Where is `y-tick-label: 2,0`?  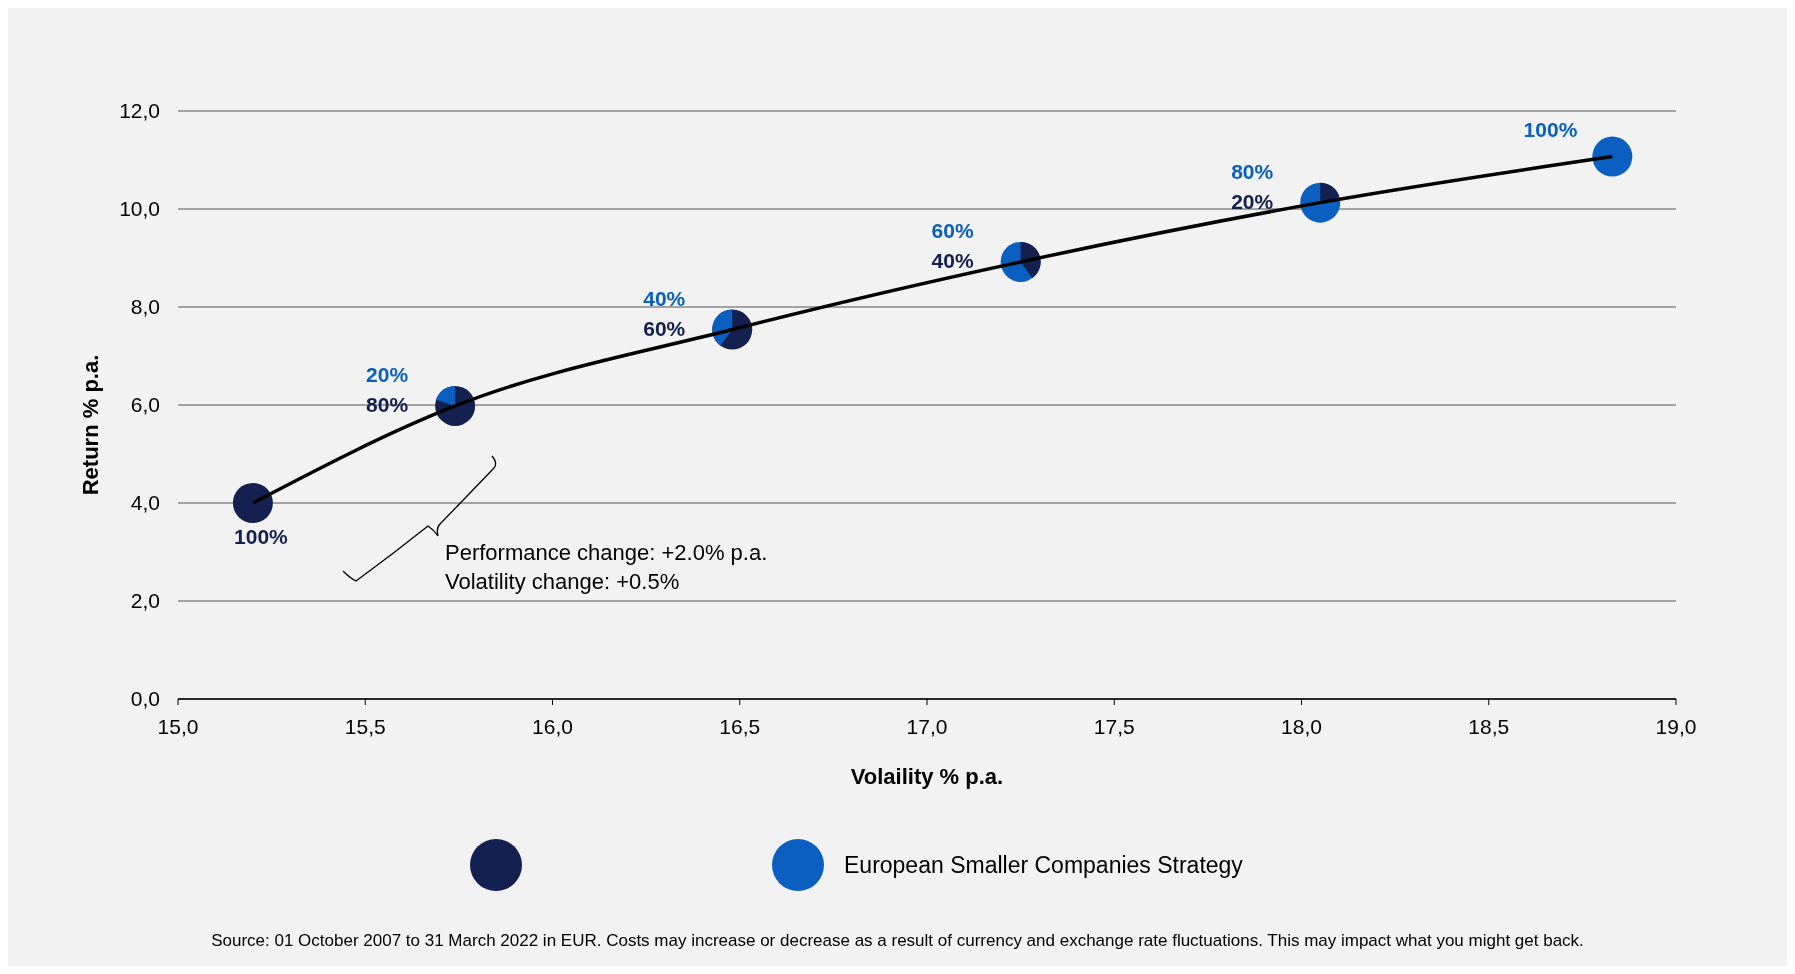
y-tick-label: 2,0 is located at coordinates (145, 600).